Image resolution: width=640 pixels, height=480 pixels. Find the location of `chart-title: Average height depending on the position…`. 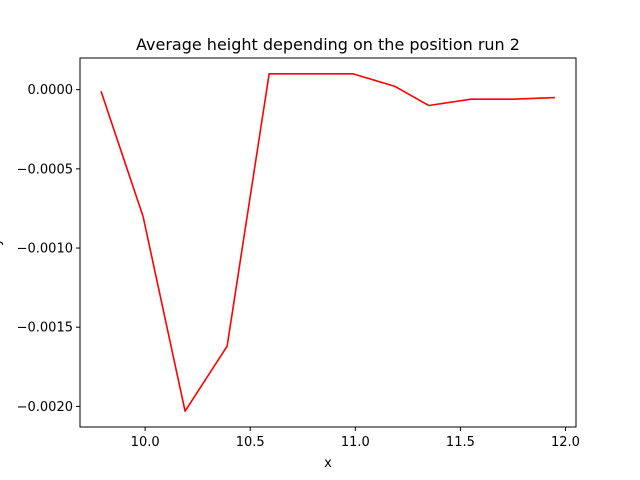

chart-title: Average height depending on the position… is located at coordinates (328, 44).